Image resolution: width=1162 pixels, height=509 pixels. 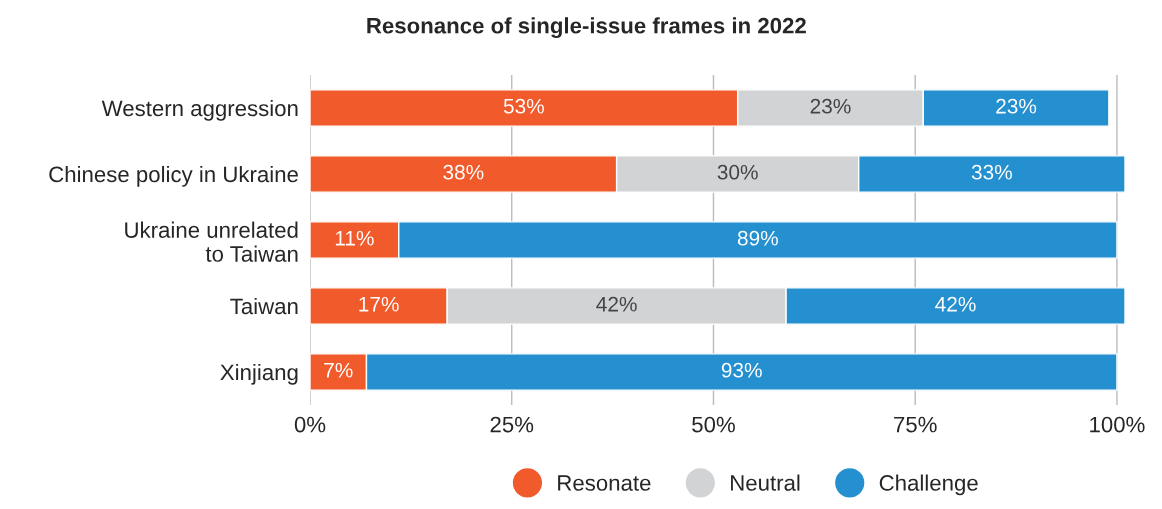 What do you see at coordinates (765, 482) in the screenshot?
I see `legend-label: Neutral` at bounding box center [765, 482].